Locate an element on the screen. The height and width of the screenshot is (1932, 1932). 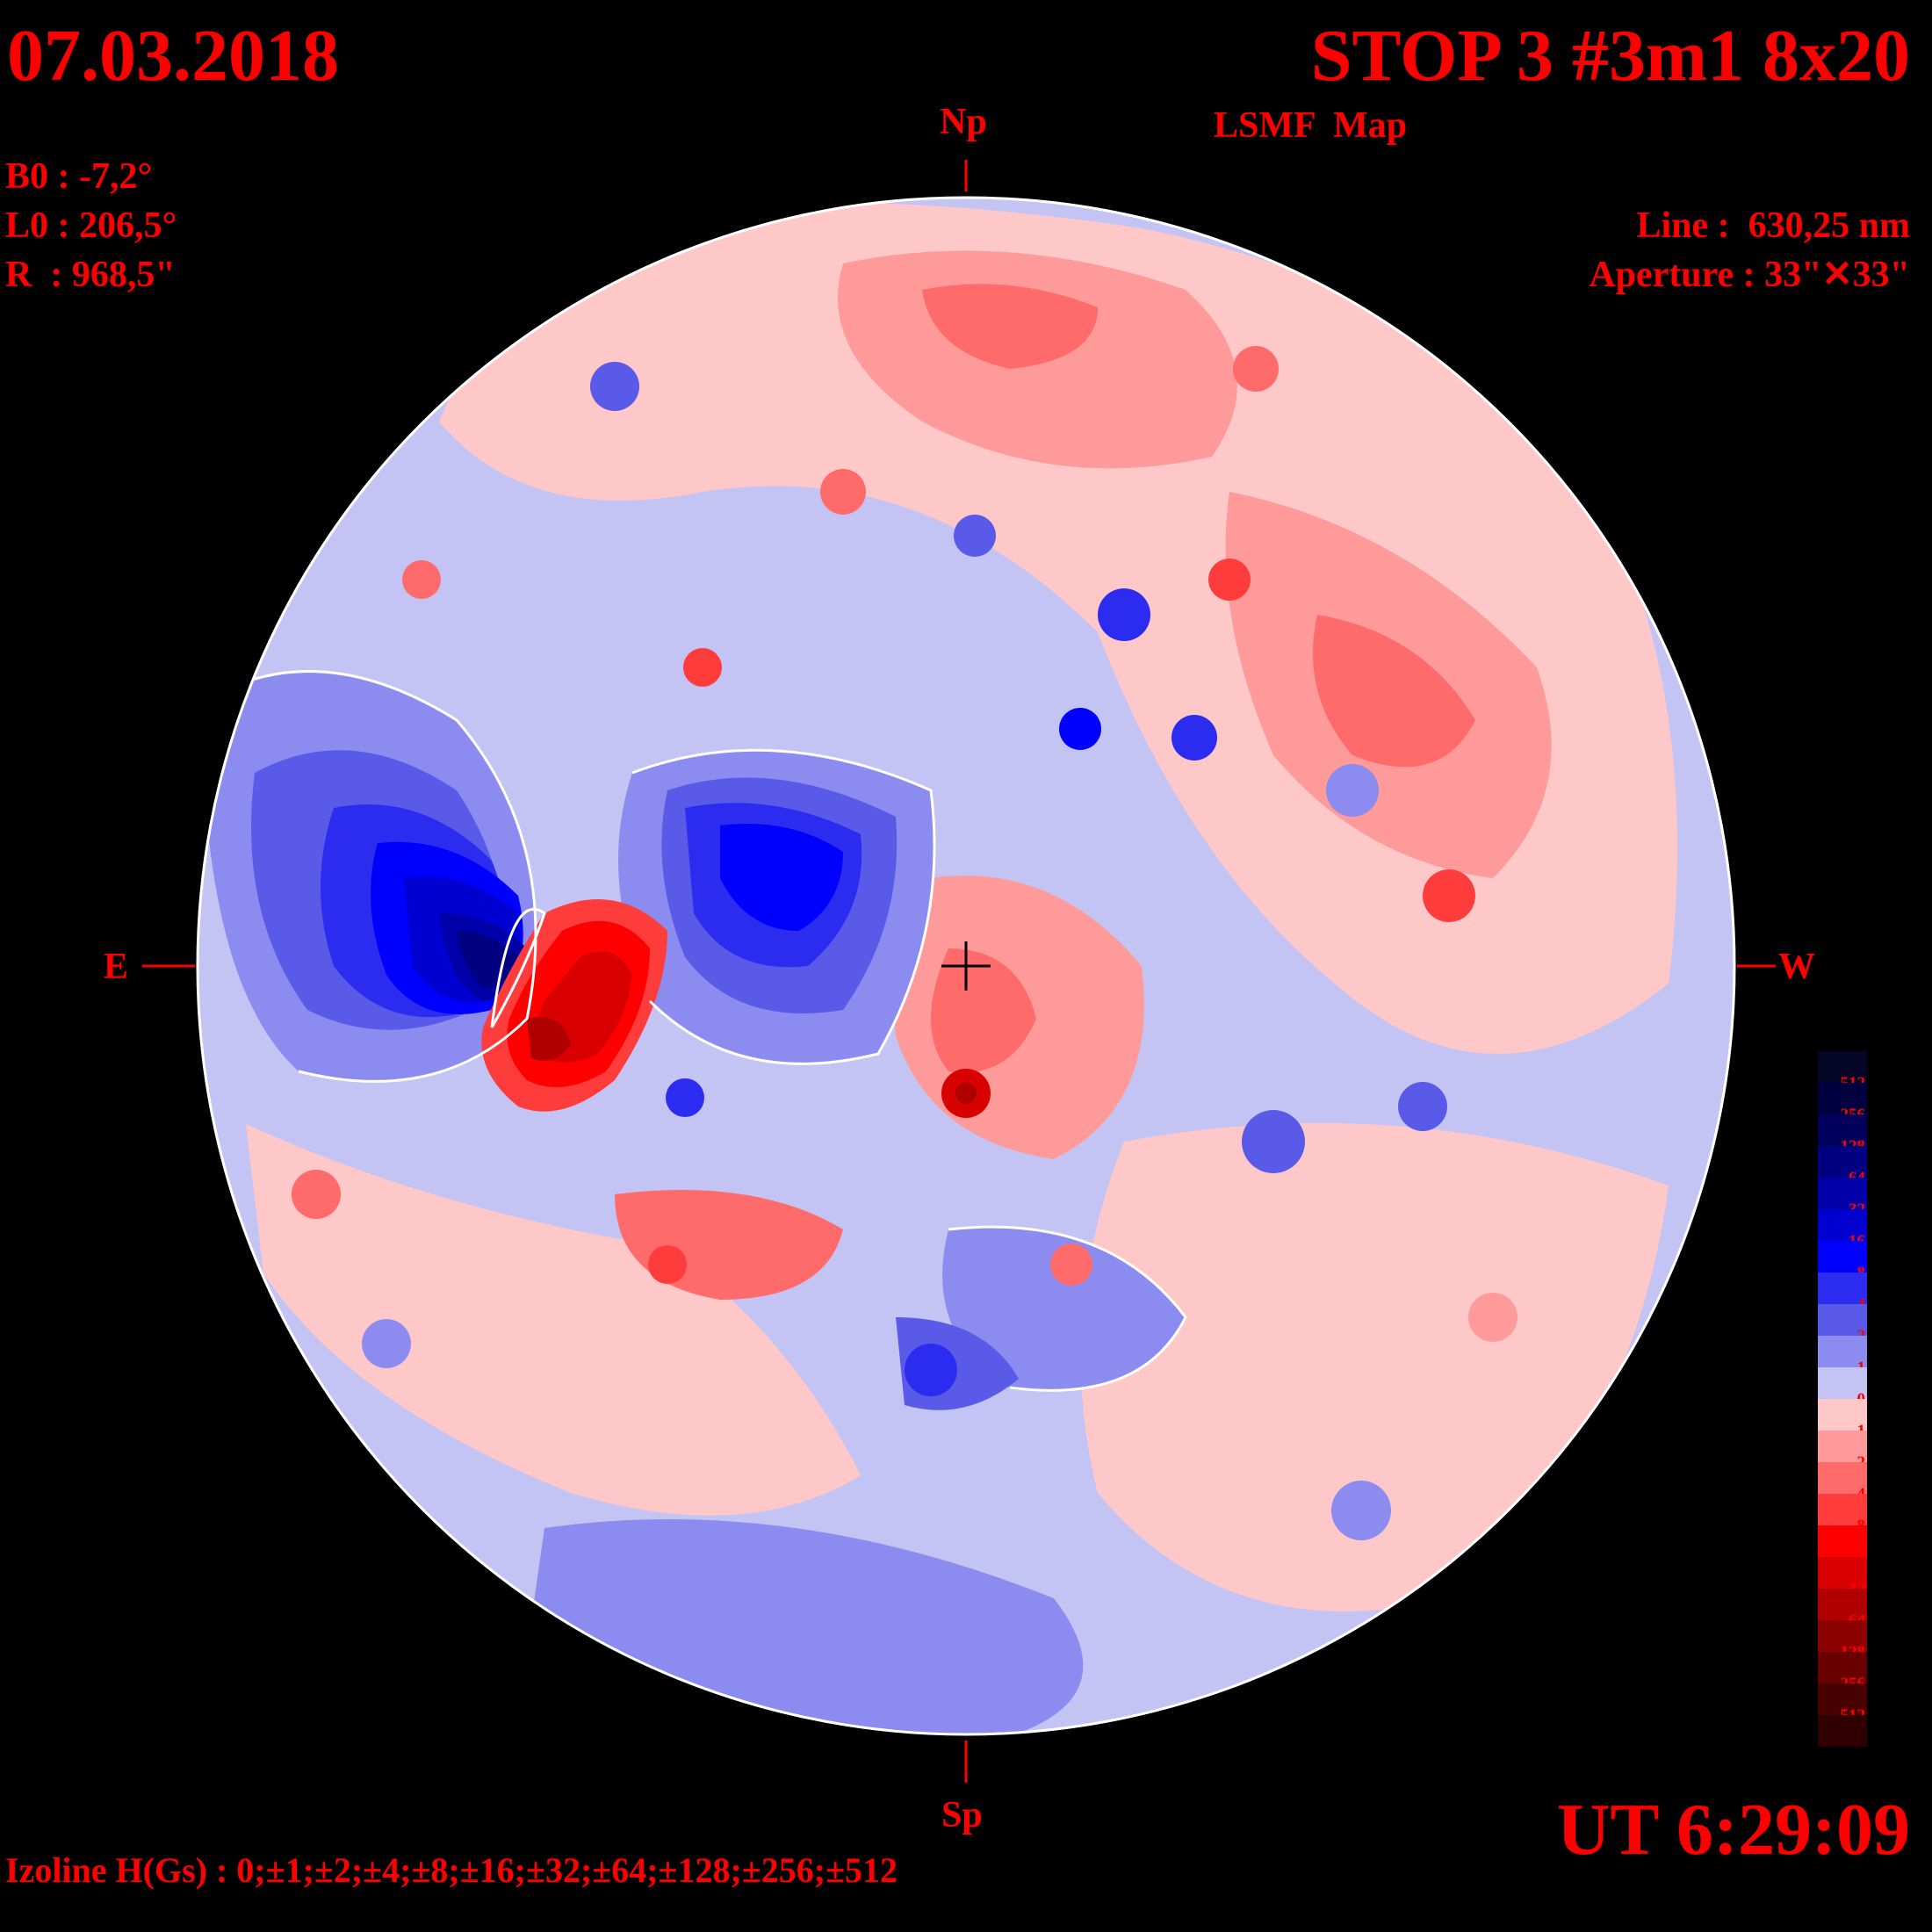
spectral-line: Line : 630,25 nm is located at coordinates (1773, 226).